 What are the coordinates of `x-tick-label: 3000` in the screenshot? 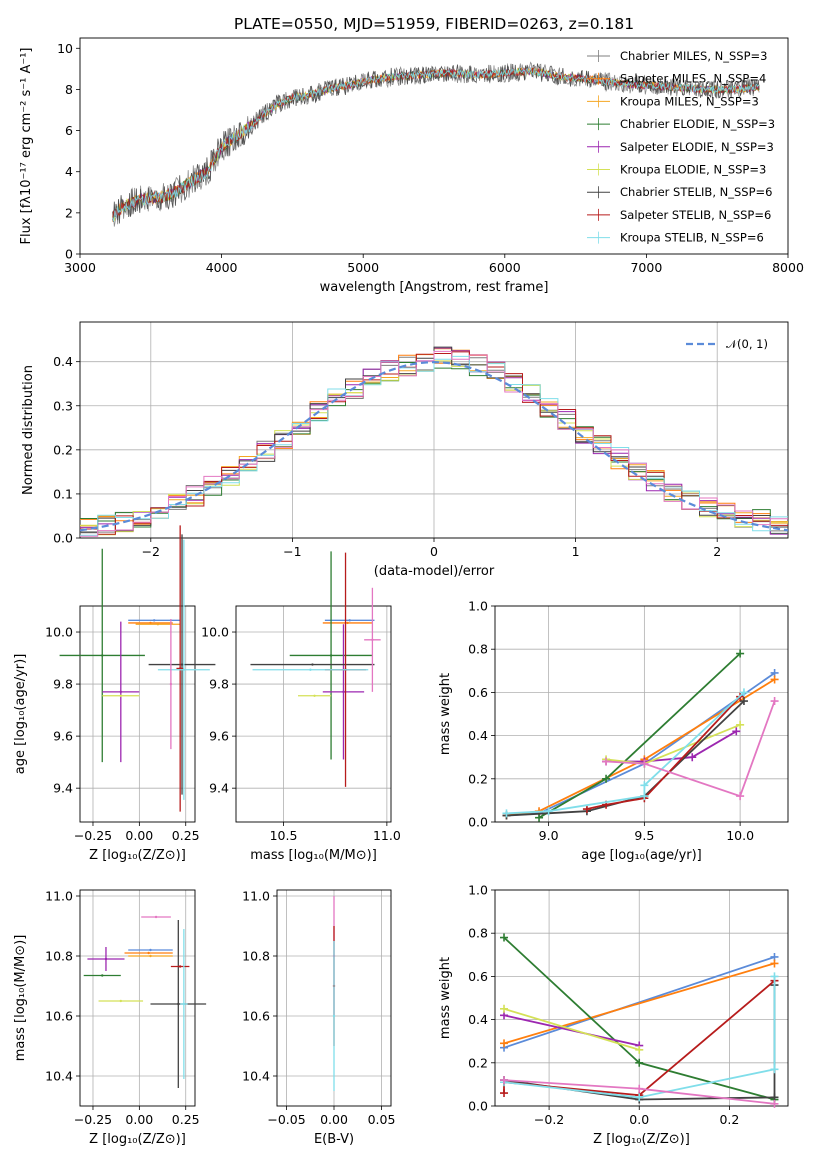 It's located at (80, 267).